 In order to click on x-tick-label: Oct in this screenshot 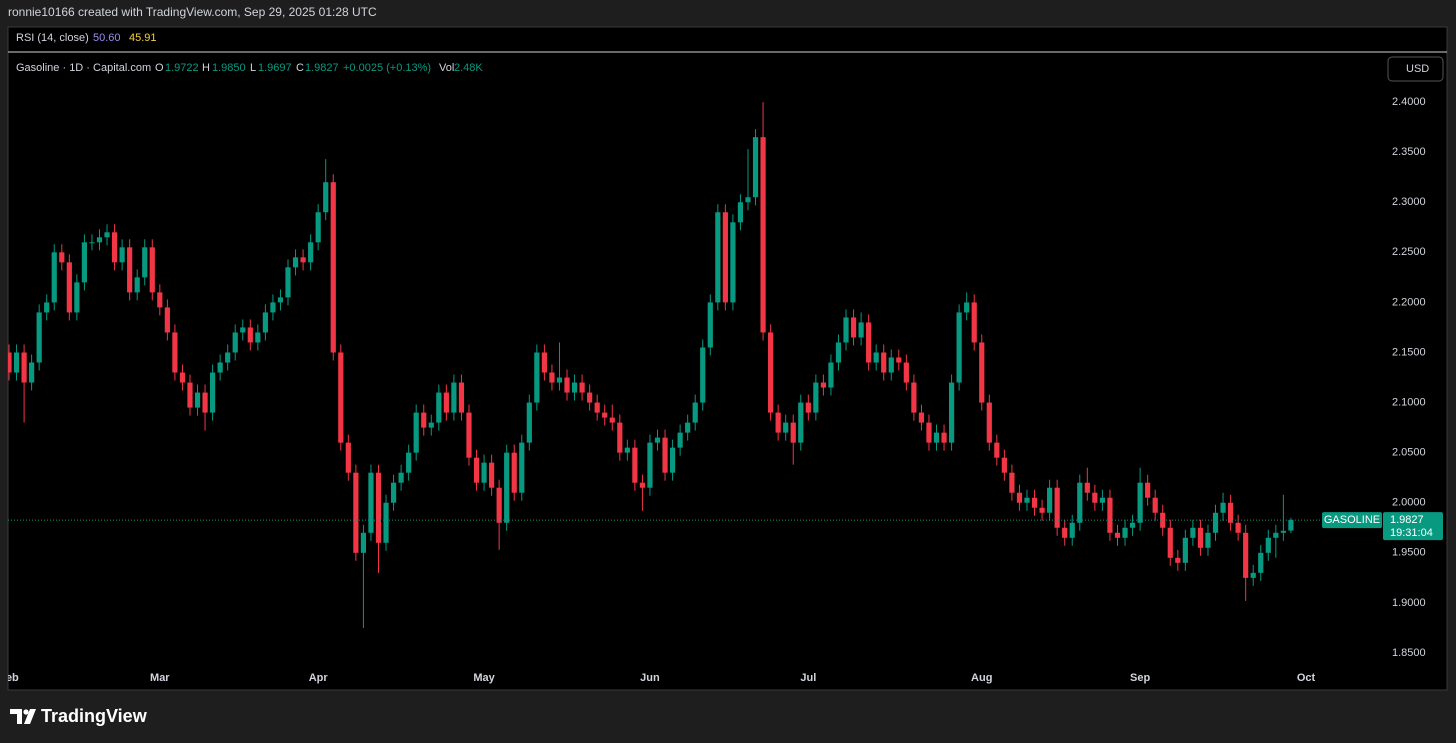, I will do `click(1306, 678)`.